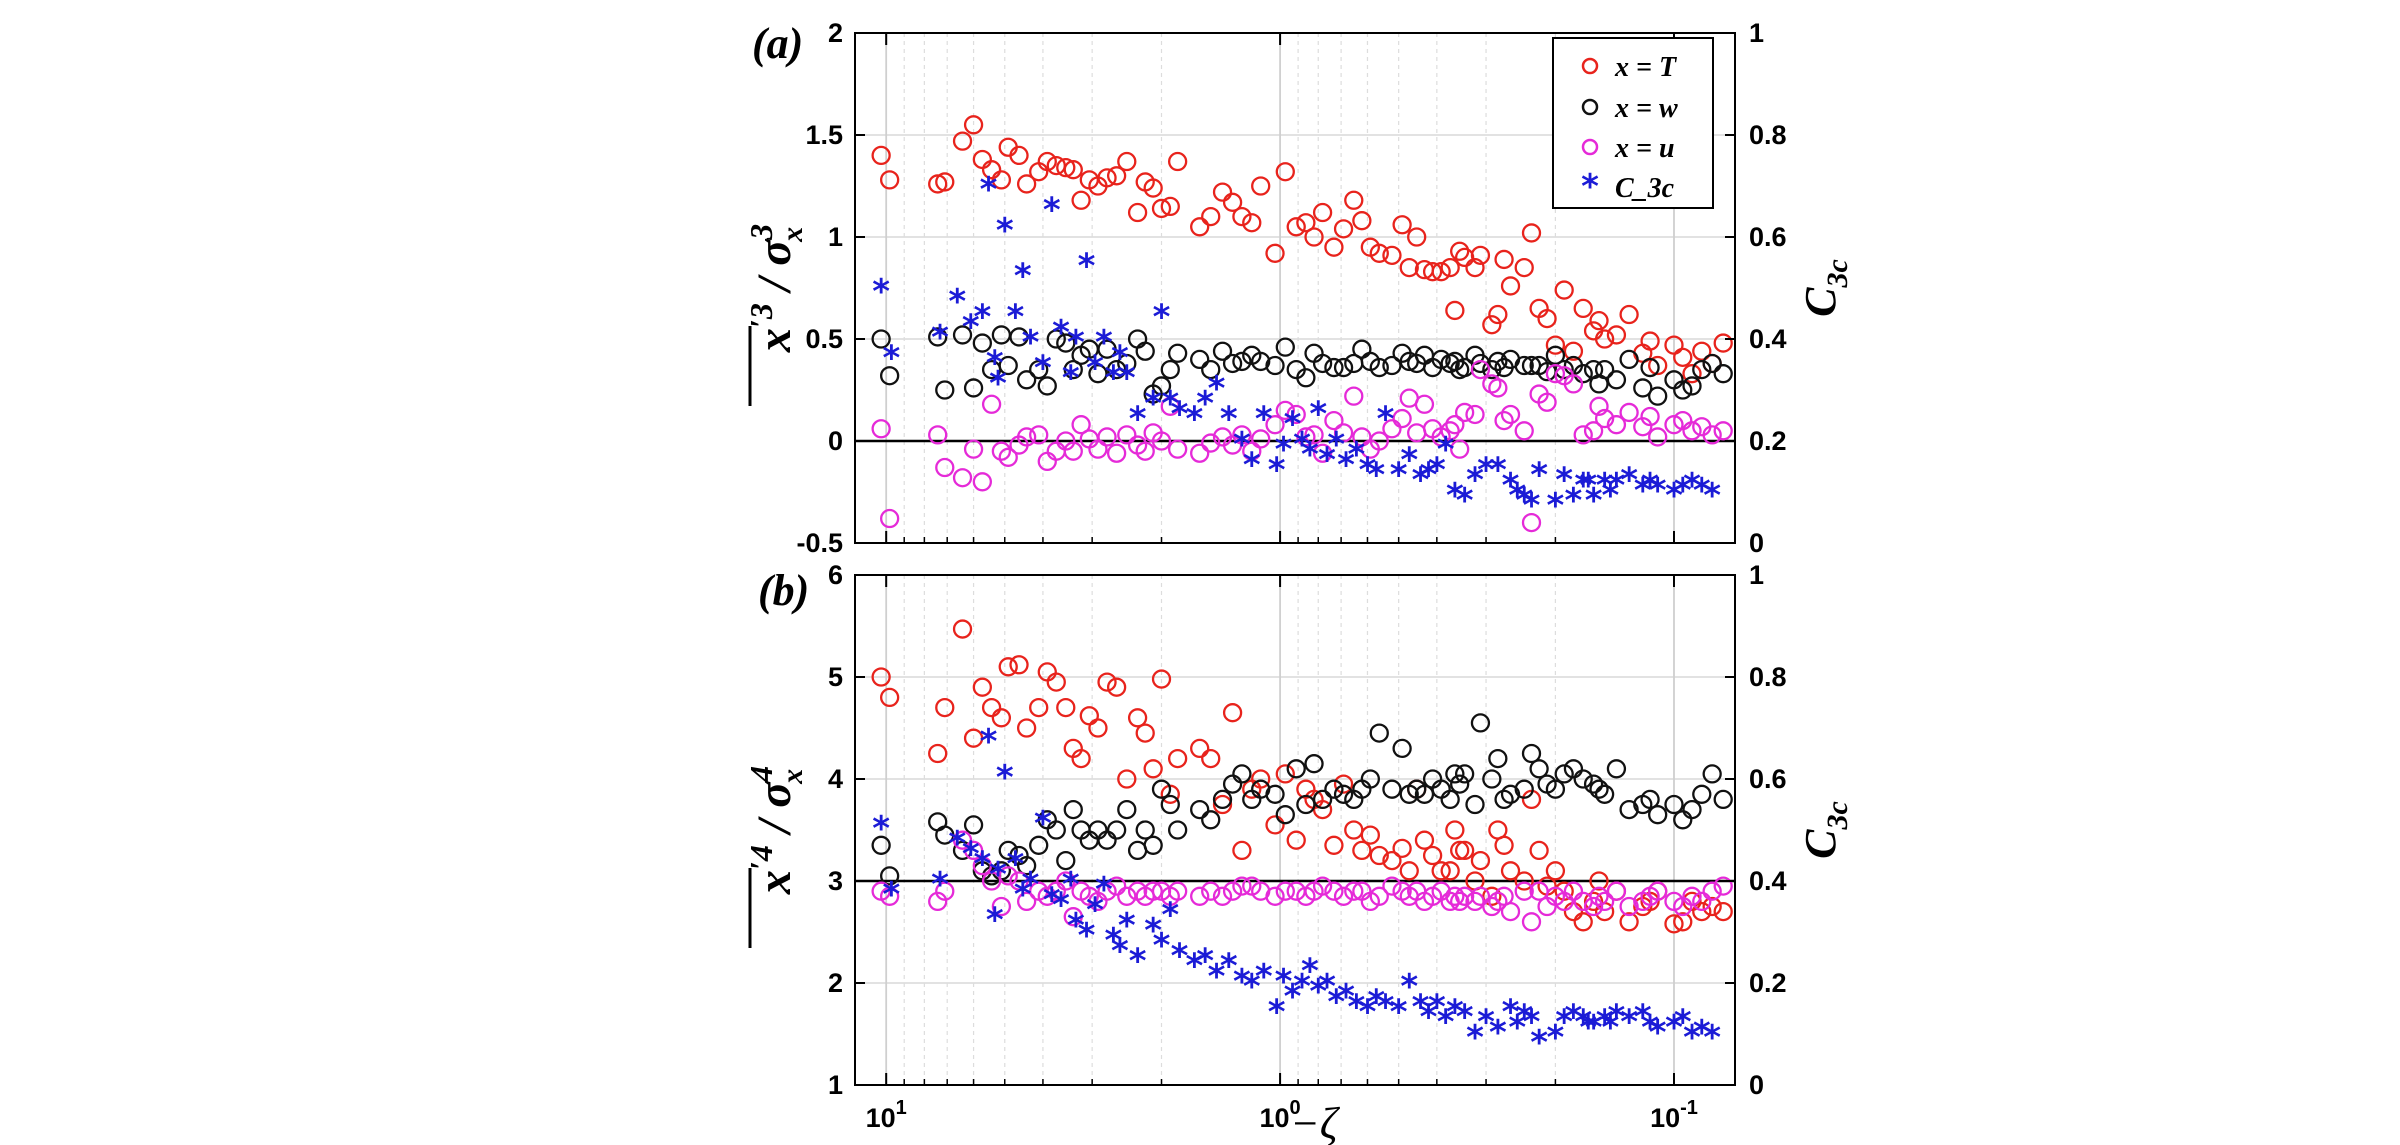 This screenshot has height=1145, width=2400. What do you see at coordinates (776, 315) in the screenshot?
I see `panel-a-ylabel: x′3 / σ3x` at bounding box center [776, 315].